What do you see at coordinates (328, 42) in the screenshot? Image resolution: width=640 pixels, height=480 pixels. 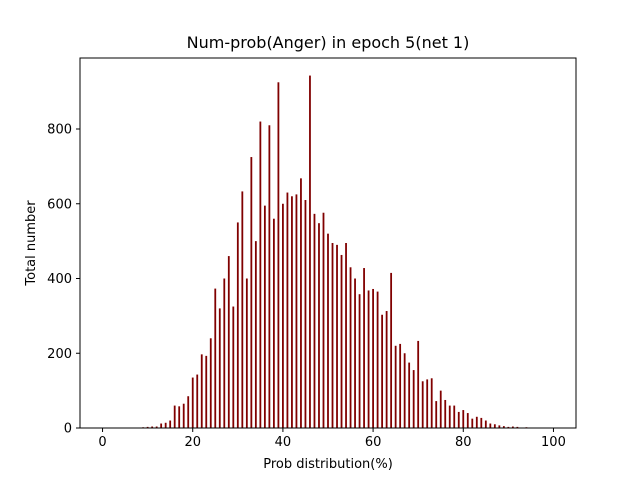 I see `chart-title: Num-prob(Anger) in epoch 5(net 1)` at bounding box center [328, 42].